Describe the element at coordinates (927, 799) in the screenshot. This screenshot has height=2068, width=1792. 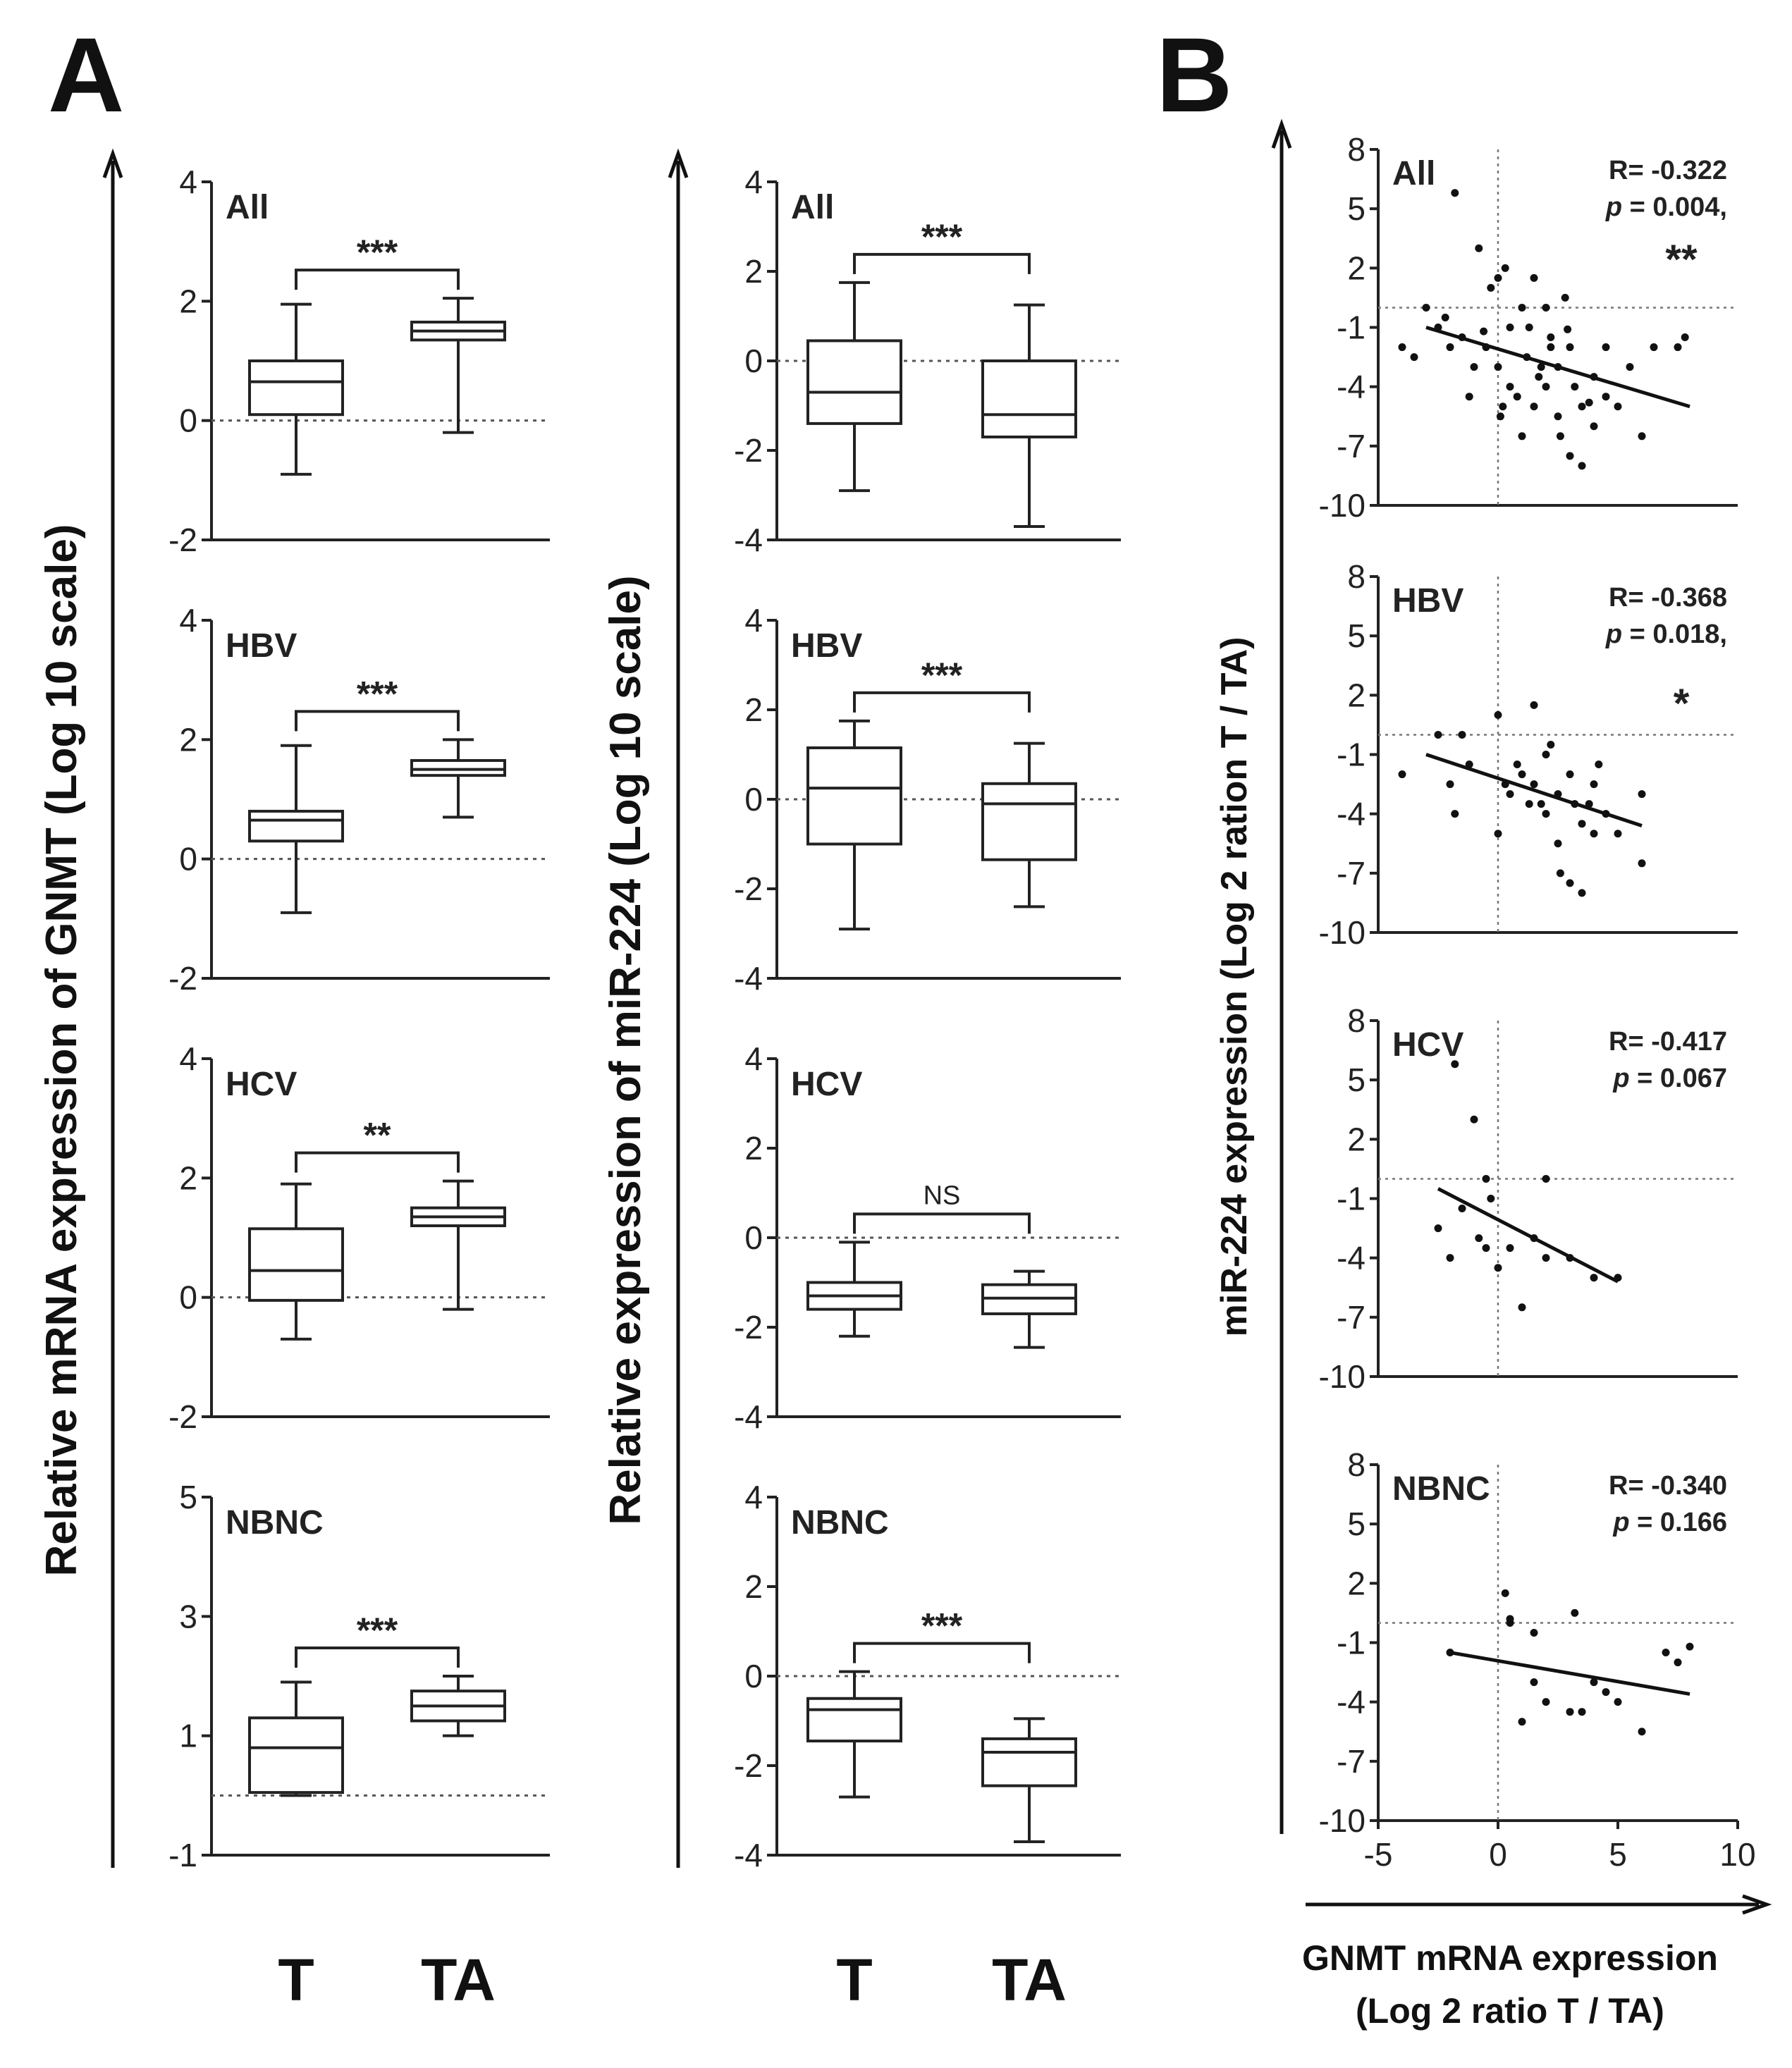
I see `mir224-panel-hbv: -4 -2 0 2 4 HBV ***` at that location.